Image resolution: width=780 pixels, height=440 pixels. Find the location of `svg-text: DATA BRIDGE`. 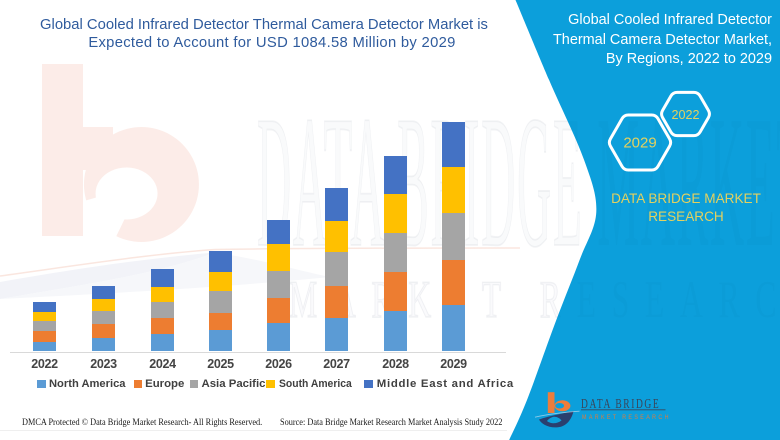

svg-text: DATA BRIDGE is located at coordinates (620, 404).